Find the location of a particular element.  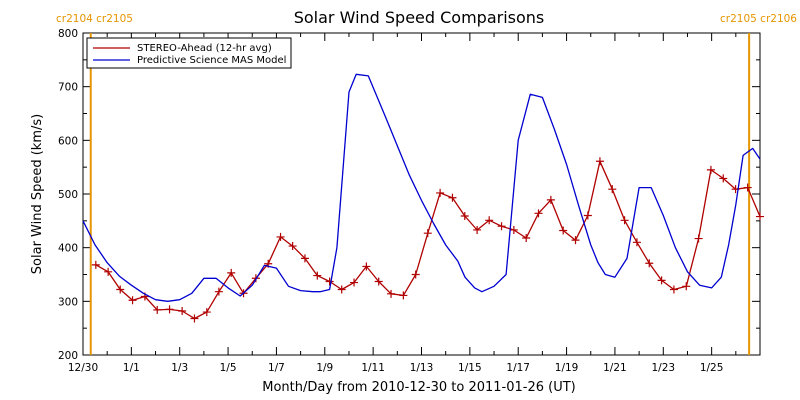

x-tick-label: 1/5 is located at coordinates (228, 368).